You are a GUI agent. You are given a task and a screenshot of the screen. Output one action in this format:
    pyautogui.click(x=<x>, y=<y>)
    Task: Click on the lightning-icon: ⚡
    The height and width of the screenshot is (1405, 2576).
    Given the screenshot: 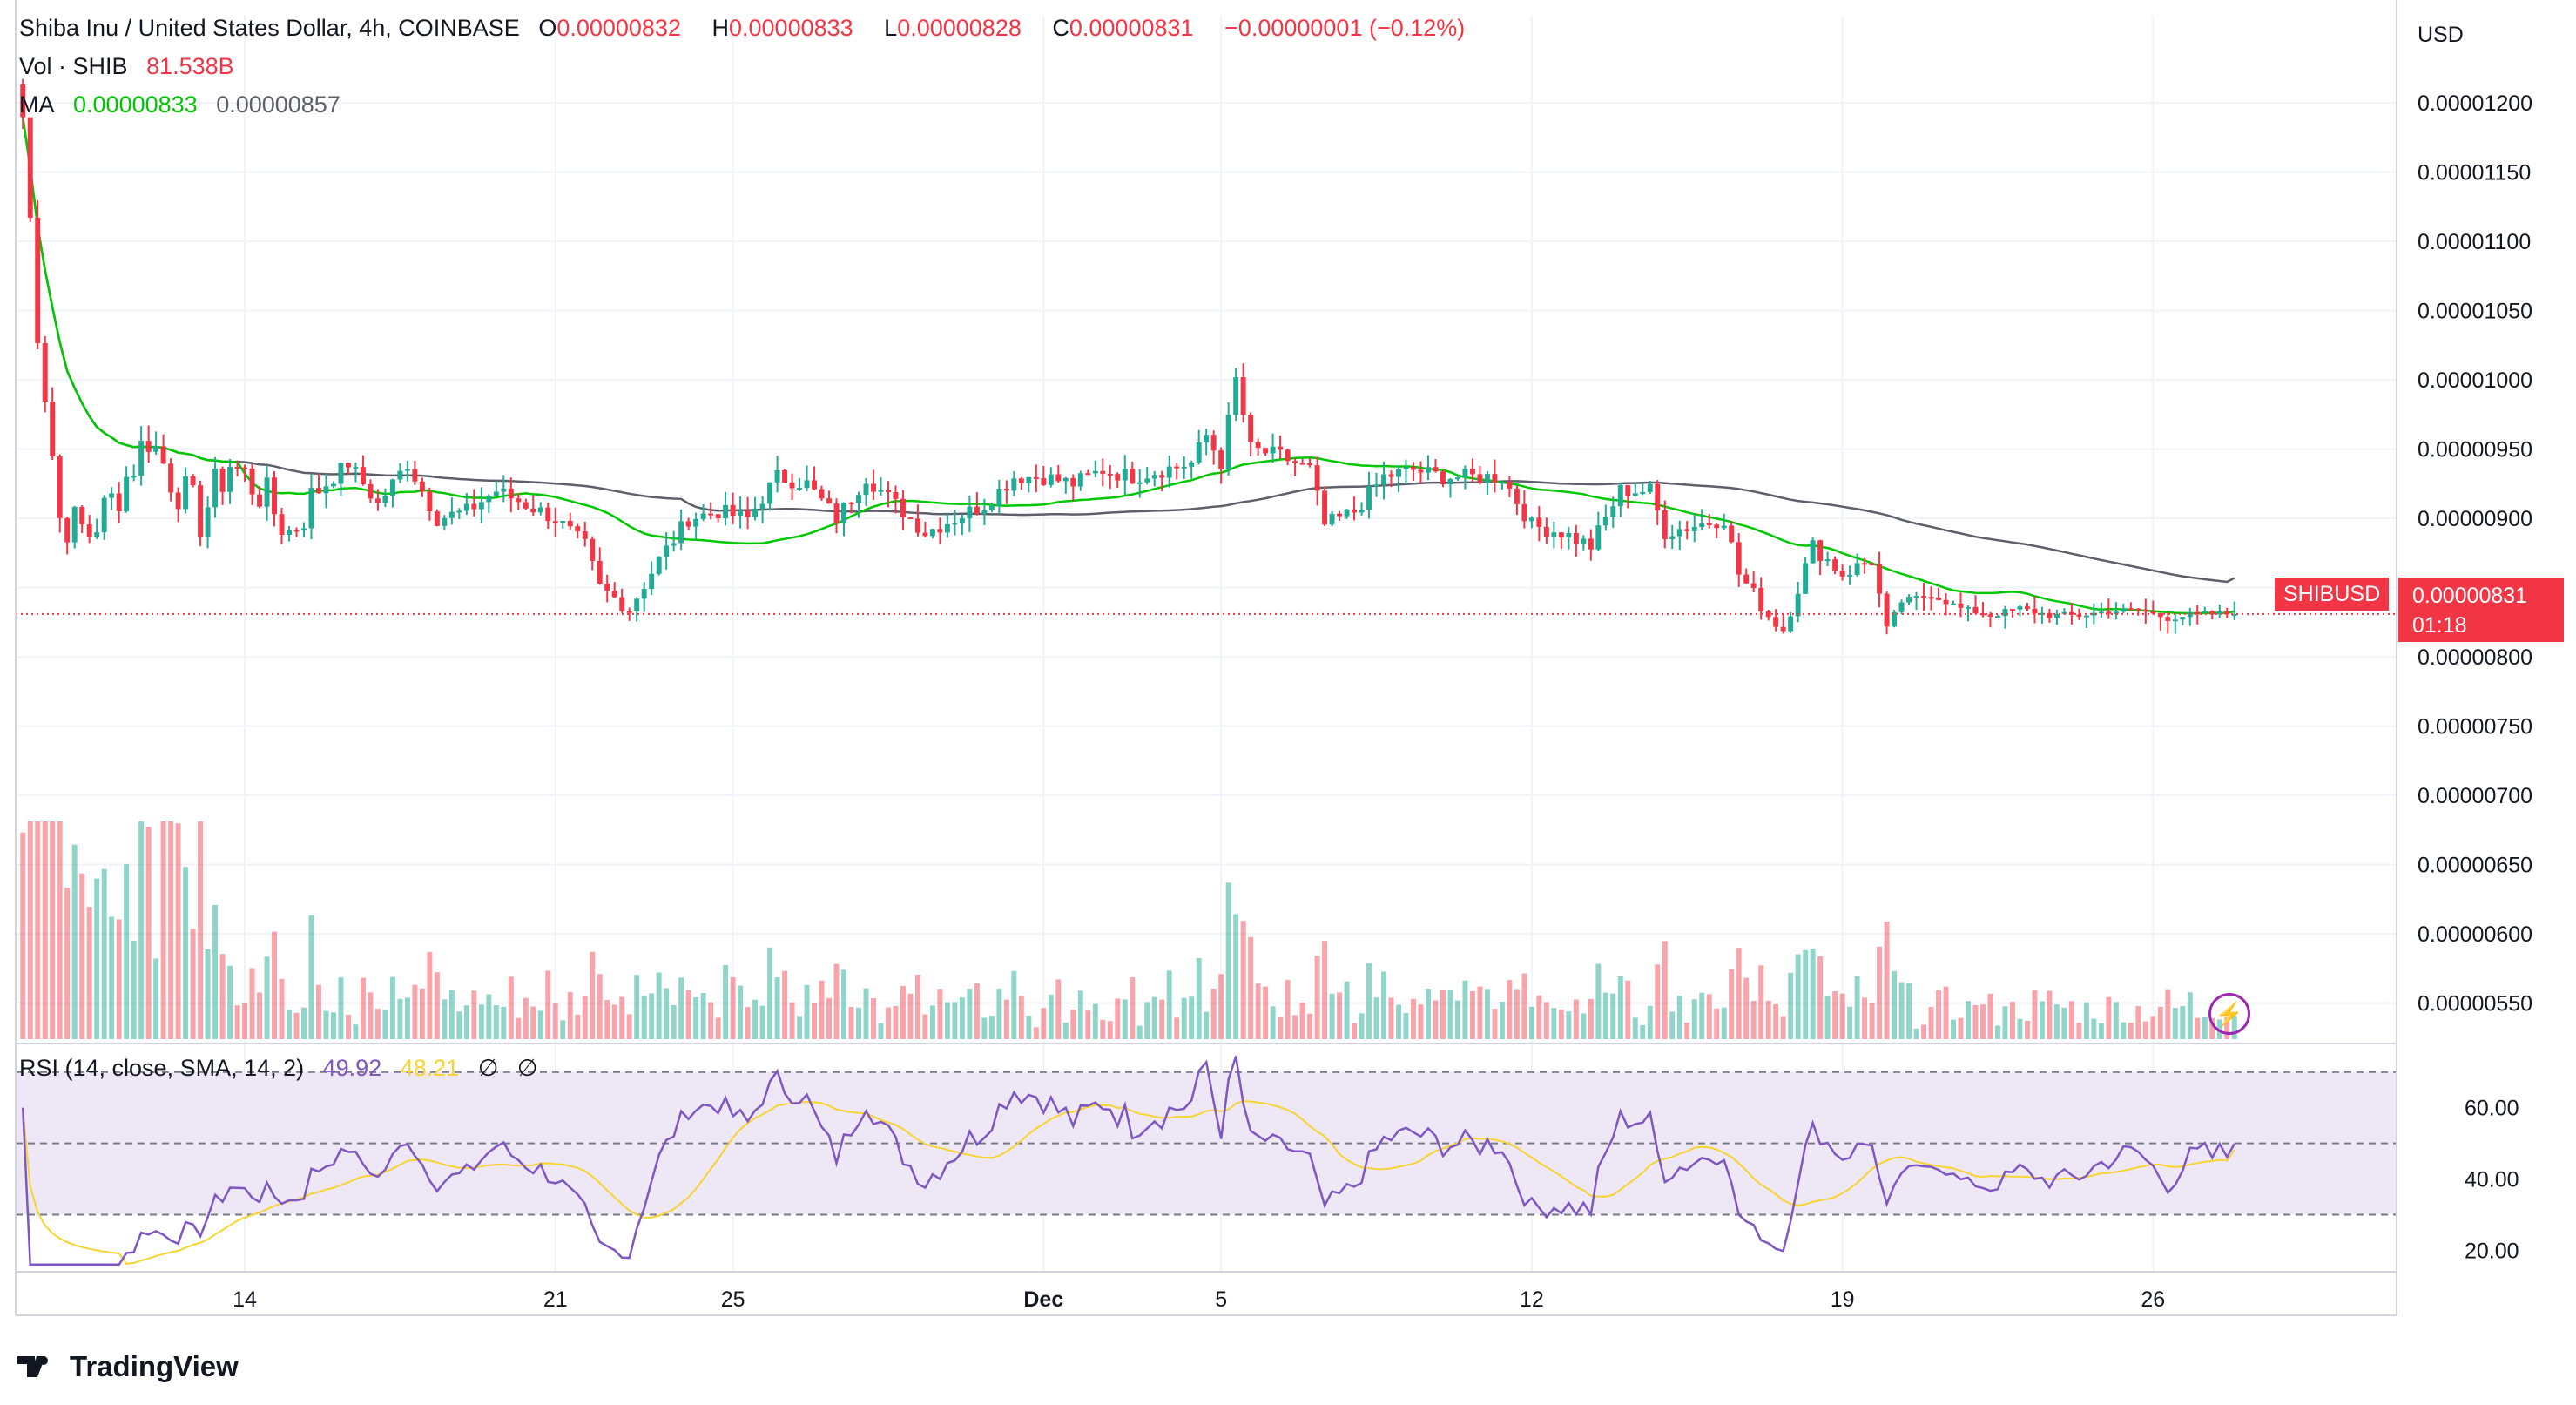 What is the action you would take?
    pyautogui.click(x=2229, y=1014)
    